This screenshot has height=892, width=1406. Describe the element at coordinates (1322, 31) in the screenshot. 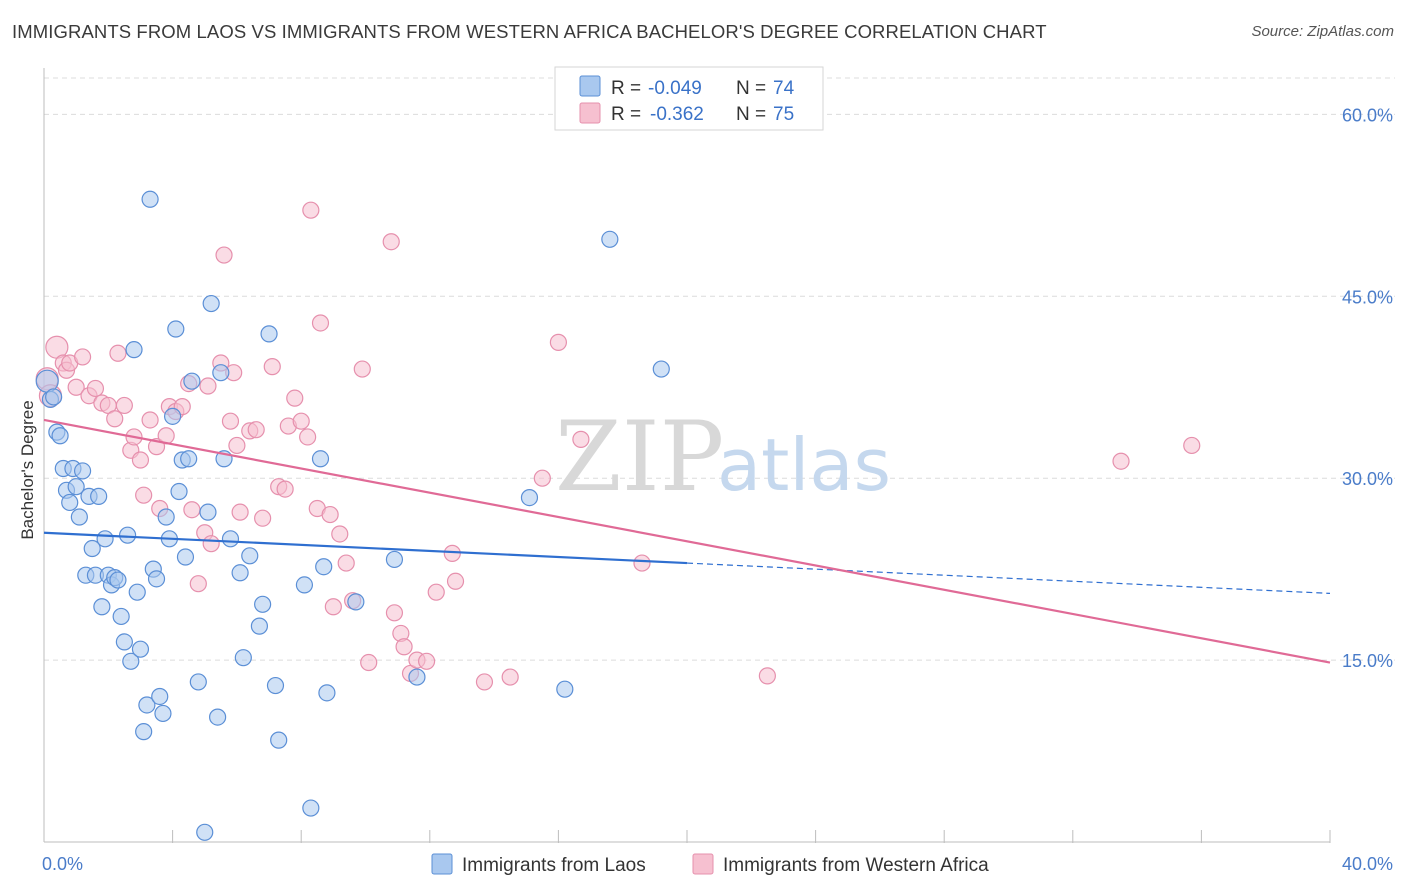

I see `source-credit: Source: ZipAtlas.com` at that location.